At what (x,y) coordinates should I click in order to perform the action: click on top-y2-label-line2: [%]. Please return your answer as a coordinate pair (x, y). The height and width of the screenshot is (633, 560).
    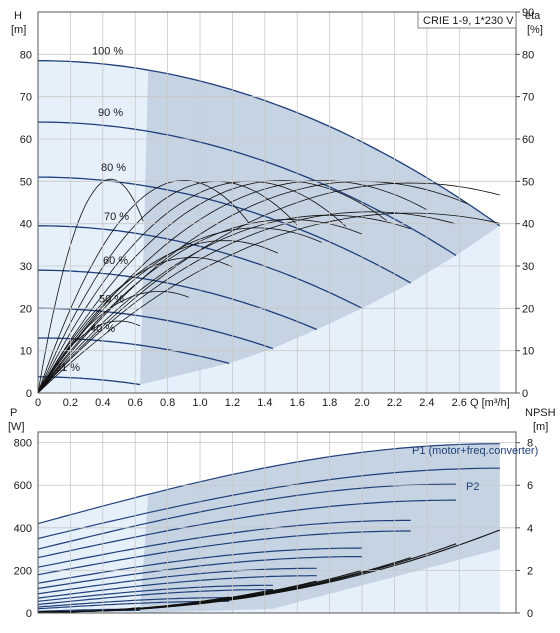
    Looking at the image, I should click on (535, 30).